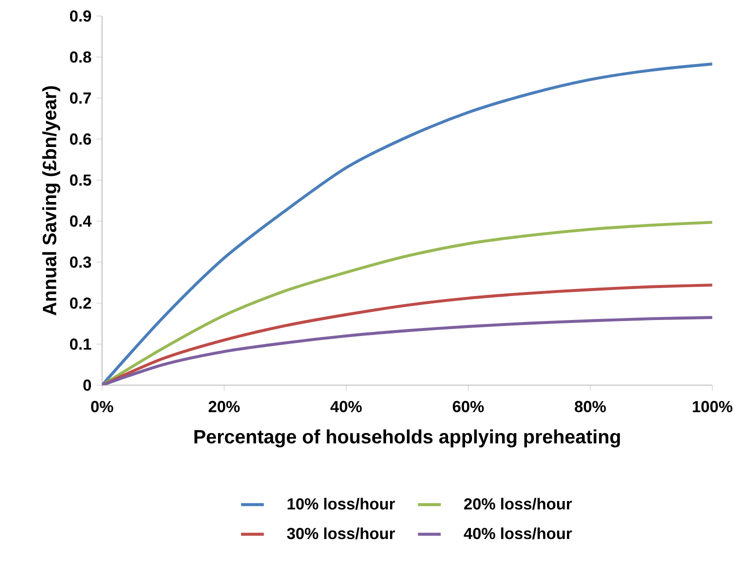 The height and width of the screenshot is (578, 743). I want to click on x-tick-label: 60%, so click(468, 406).